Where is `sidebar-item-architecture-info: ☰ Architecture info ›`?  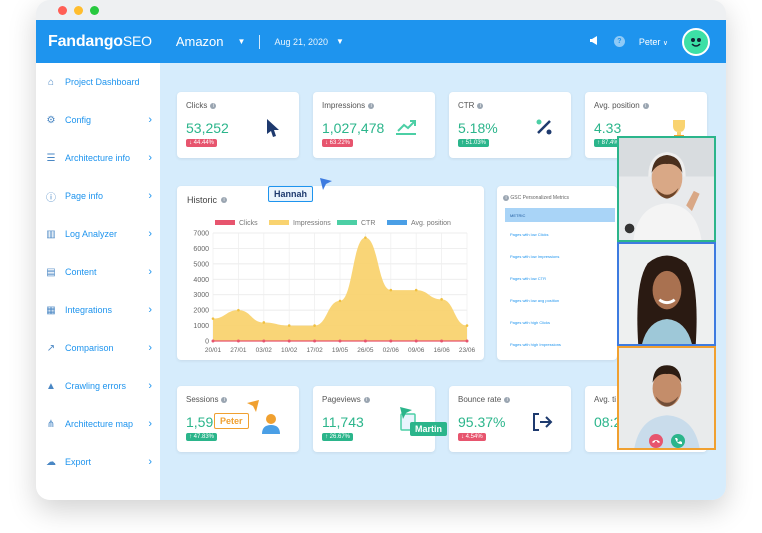
sidebar-item-architecture-info: ☰ Architecture info › is located at coordinates (98, 158).